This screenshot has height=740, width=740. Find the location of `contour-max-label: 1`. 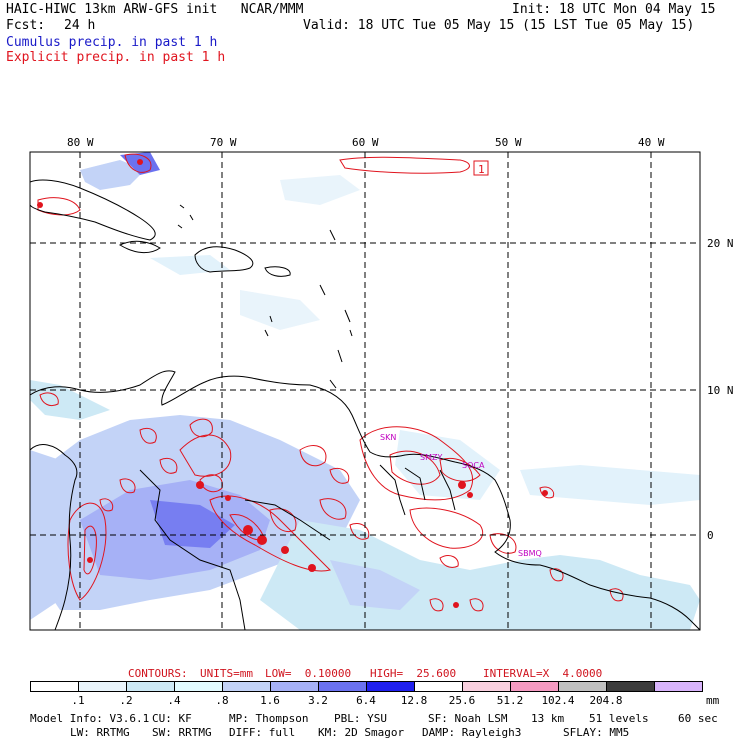

contour-max-label: 1 is located at coordinates (481, 169).